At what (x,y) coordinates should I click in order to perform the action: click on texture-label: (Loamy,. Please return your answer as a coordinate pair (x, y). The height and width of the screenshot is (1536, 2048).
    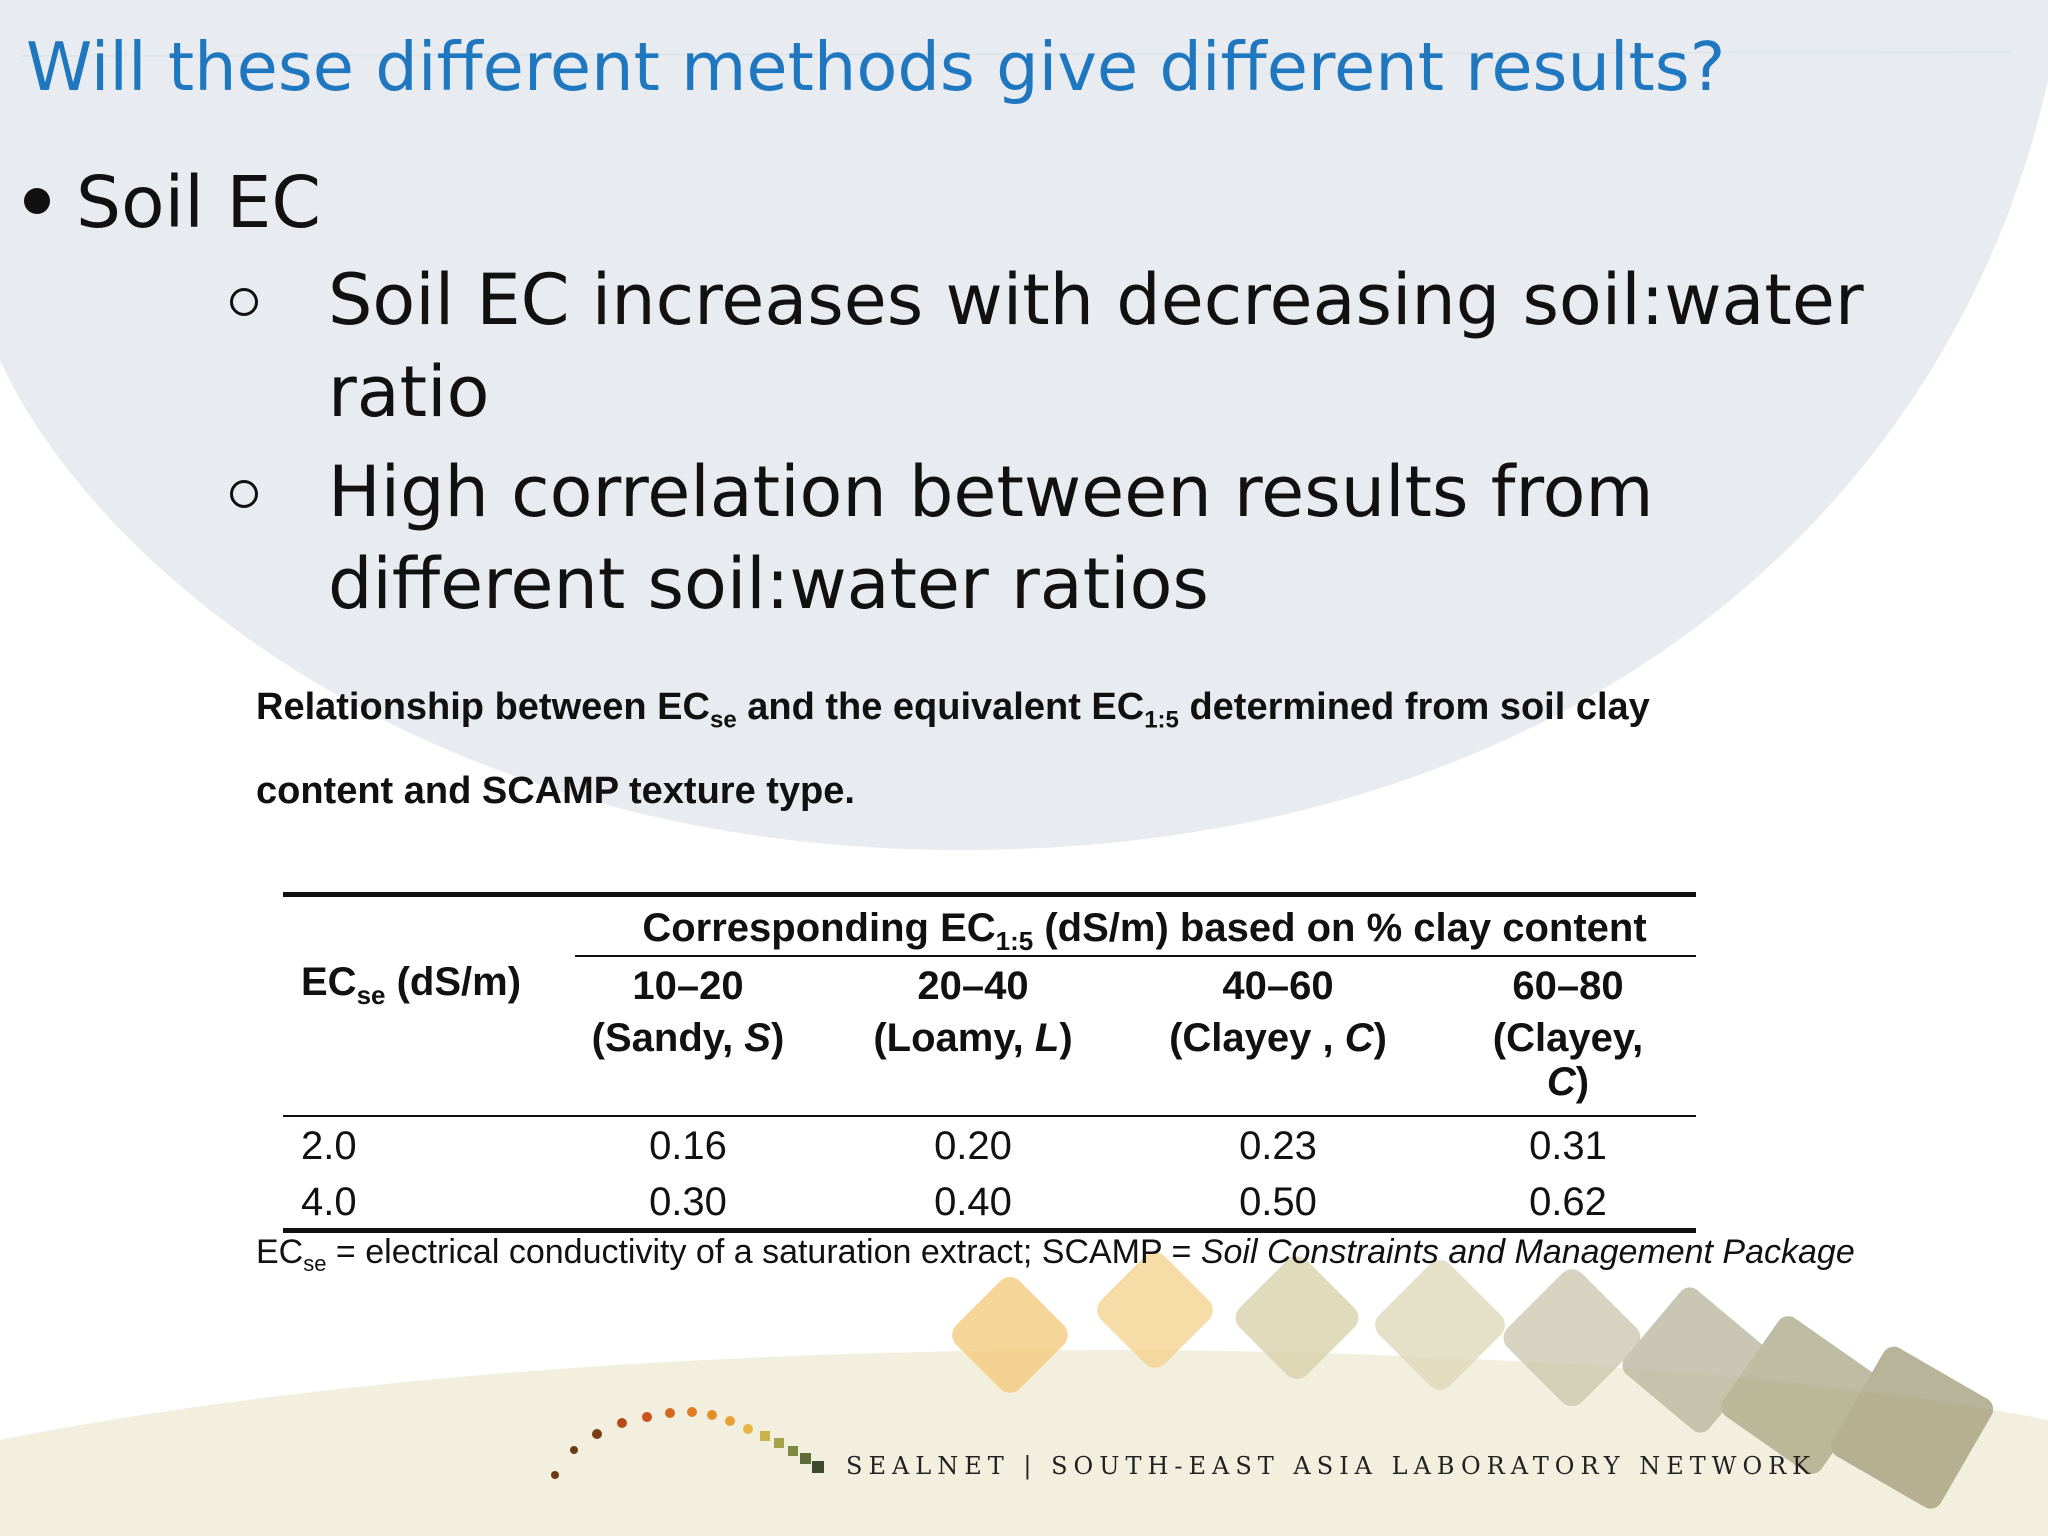
    Looking at the image, I should click on (954, 1038).